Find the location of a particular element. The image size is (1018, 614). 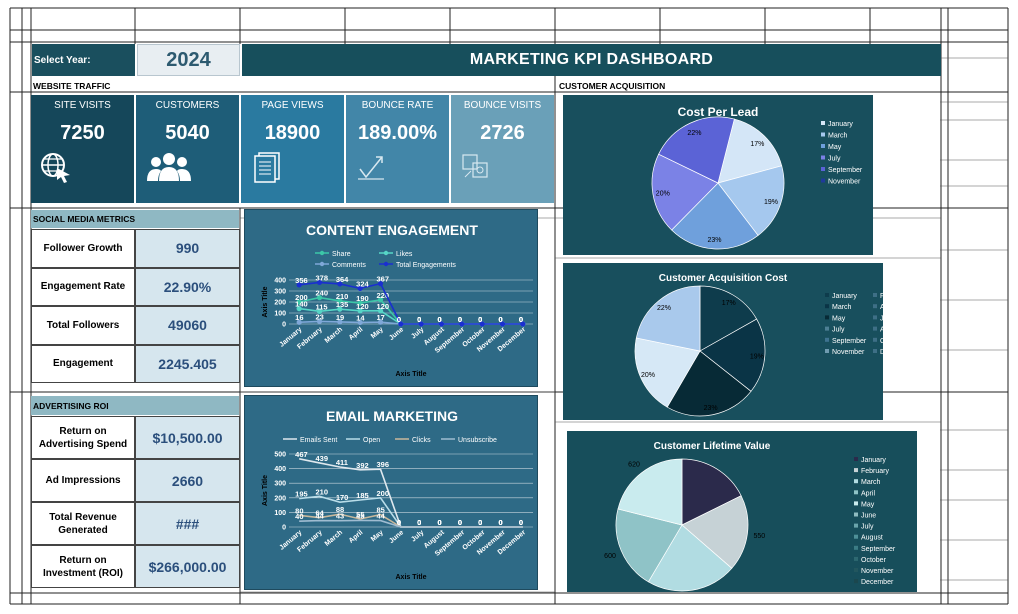

svg-text: Likes is located at coordinates (404, 254).